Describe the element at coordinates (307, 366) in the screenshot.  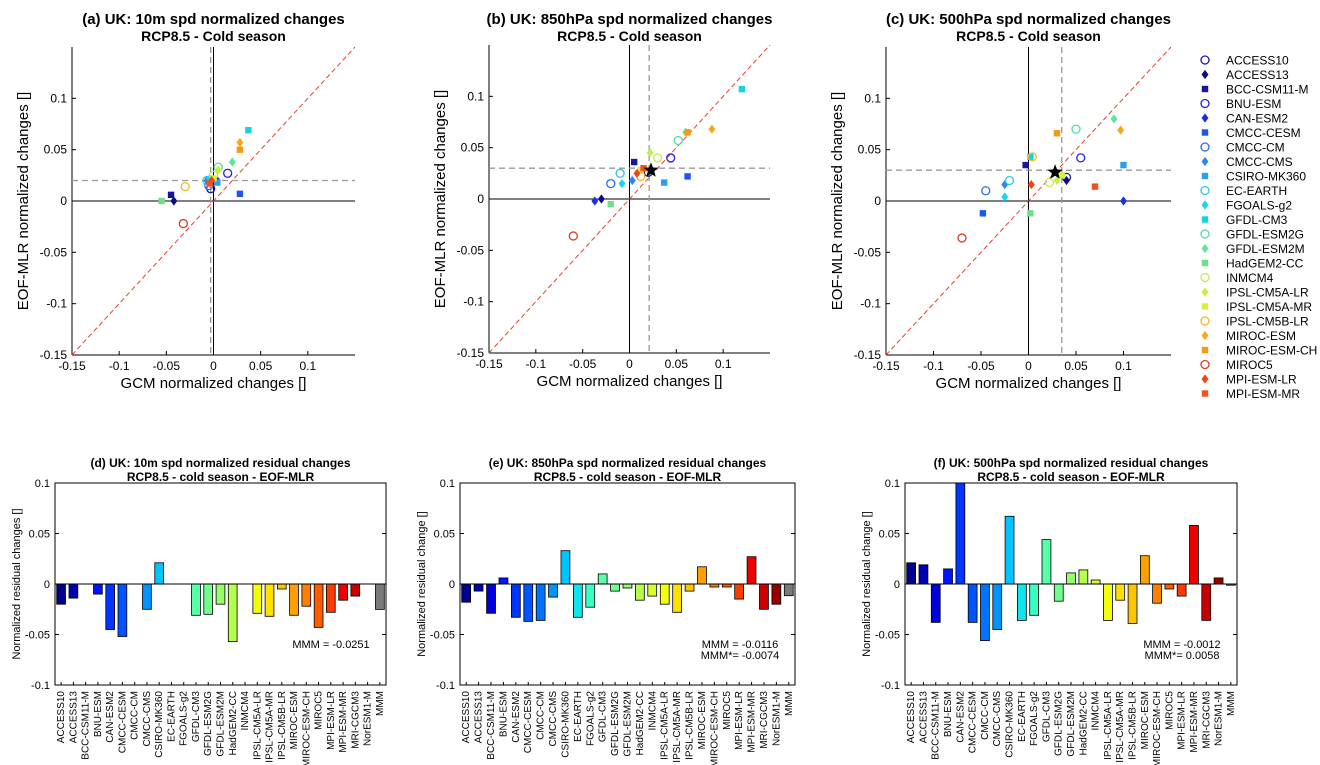
I see `x-tick-label: 0.1` at that location.